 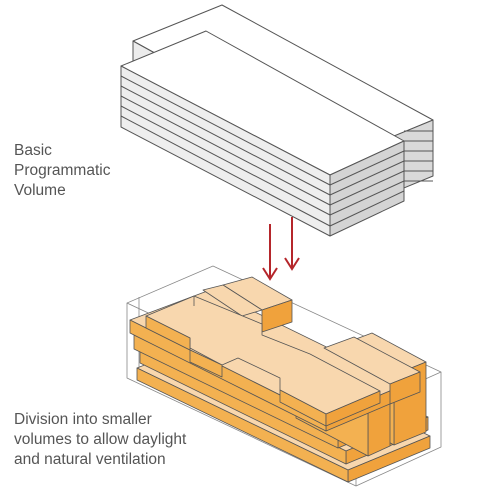 I want to click on caption-top-line-2: Programmatic, so click(x=62, y=170).